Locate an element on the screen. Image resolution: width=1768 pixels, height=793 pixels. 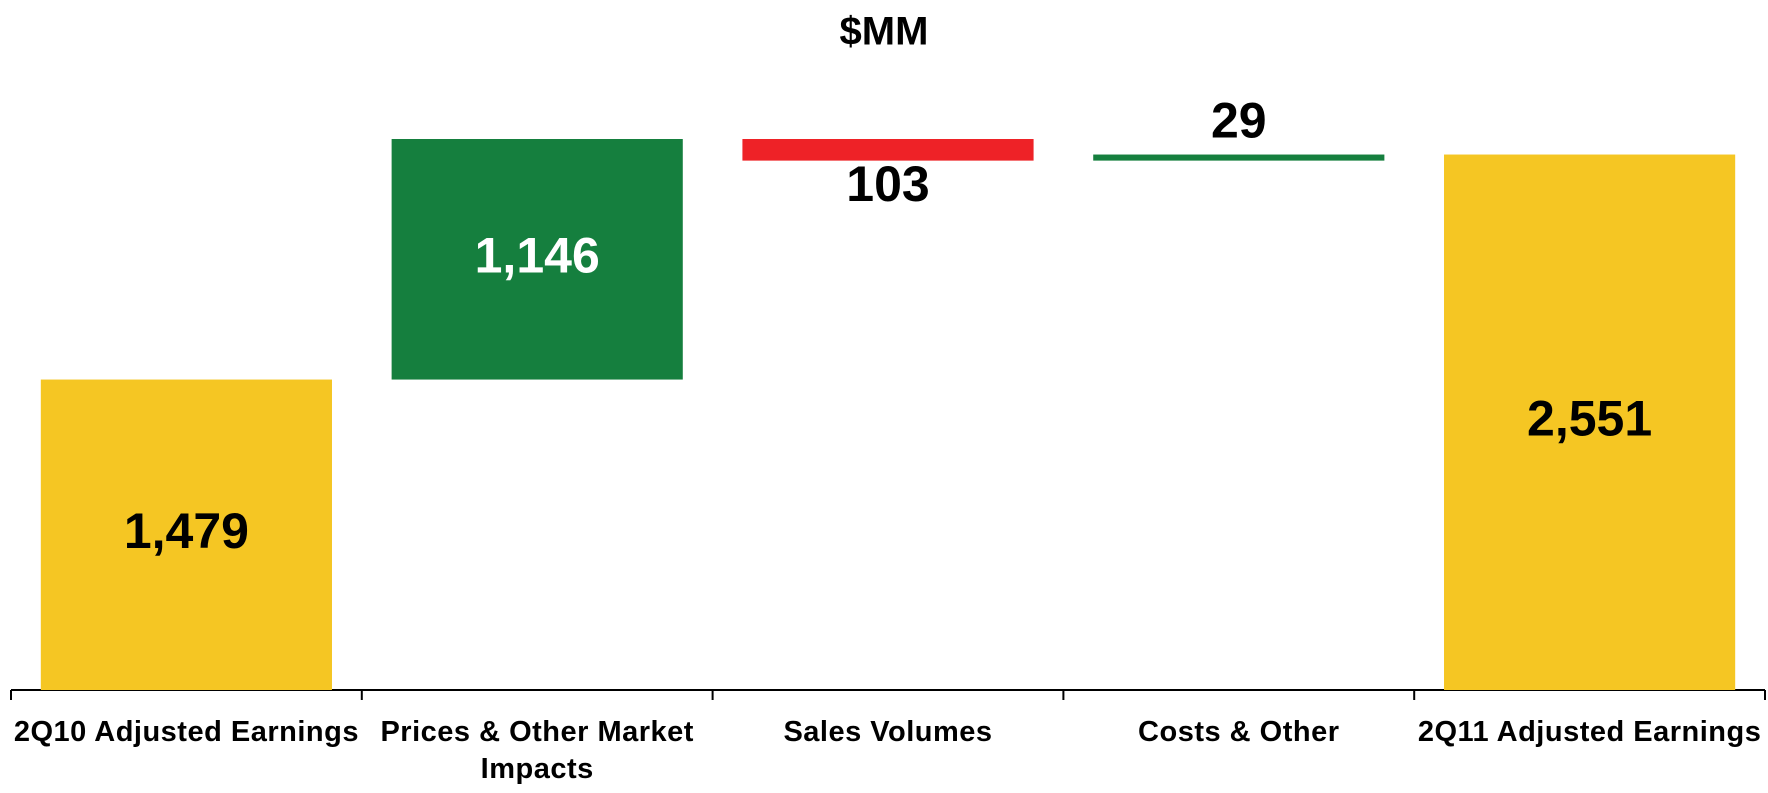
x-tick-label: Sales Volumes is located at coordinates (888, 732).